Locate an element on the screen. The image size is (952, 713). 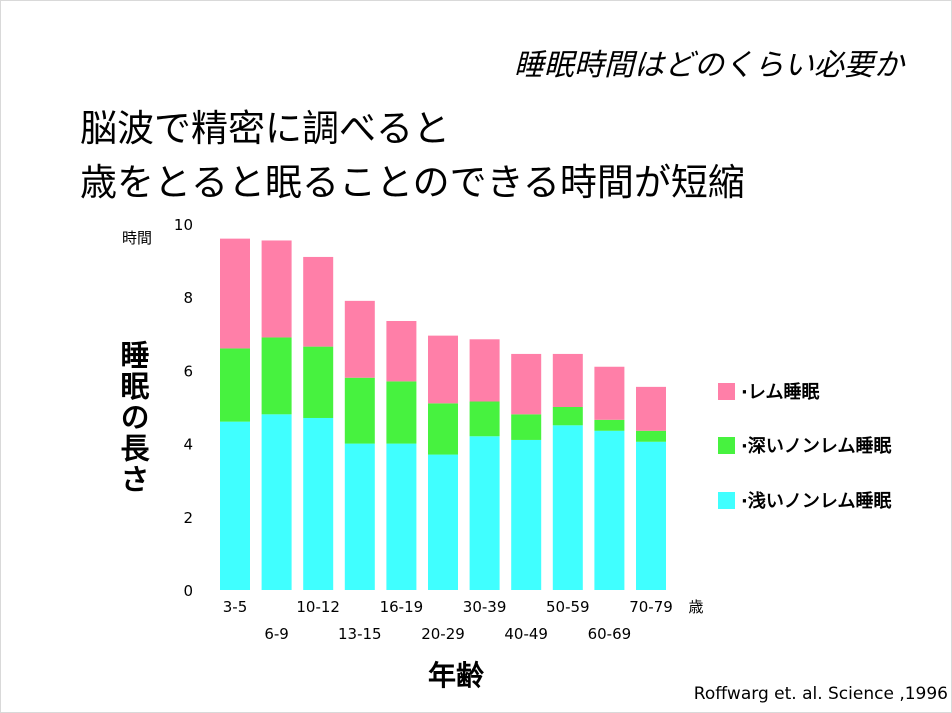
legend-item-light-nonrem: ·浅いノンレム睡眠 is located at coordinates (804, 500).